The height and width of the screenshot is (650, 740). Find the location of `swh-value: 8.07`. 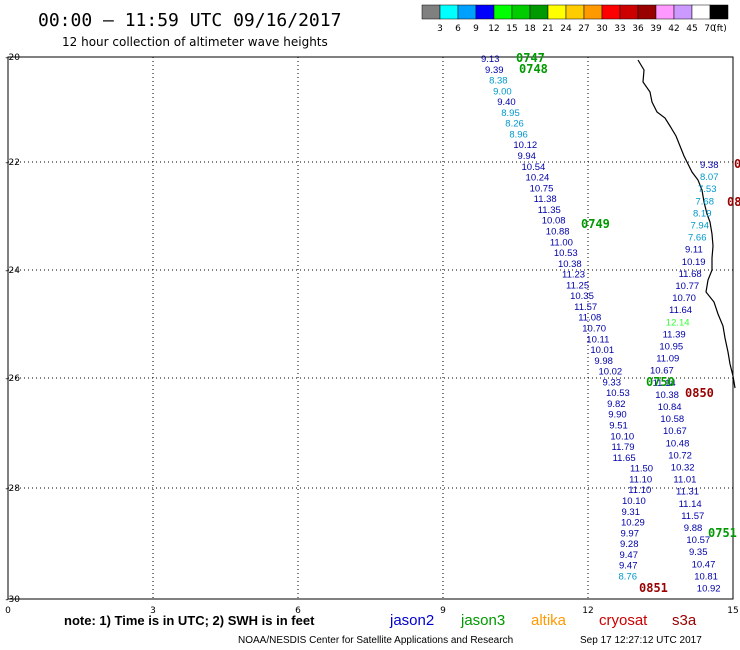

swh-value: 8.07 is located at coordinates (709, 177).